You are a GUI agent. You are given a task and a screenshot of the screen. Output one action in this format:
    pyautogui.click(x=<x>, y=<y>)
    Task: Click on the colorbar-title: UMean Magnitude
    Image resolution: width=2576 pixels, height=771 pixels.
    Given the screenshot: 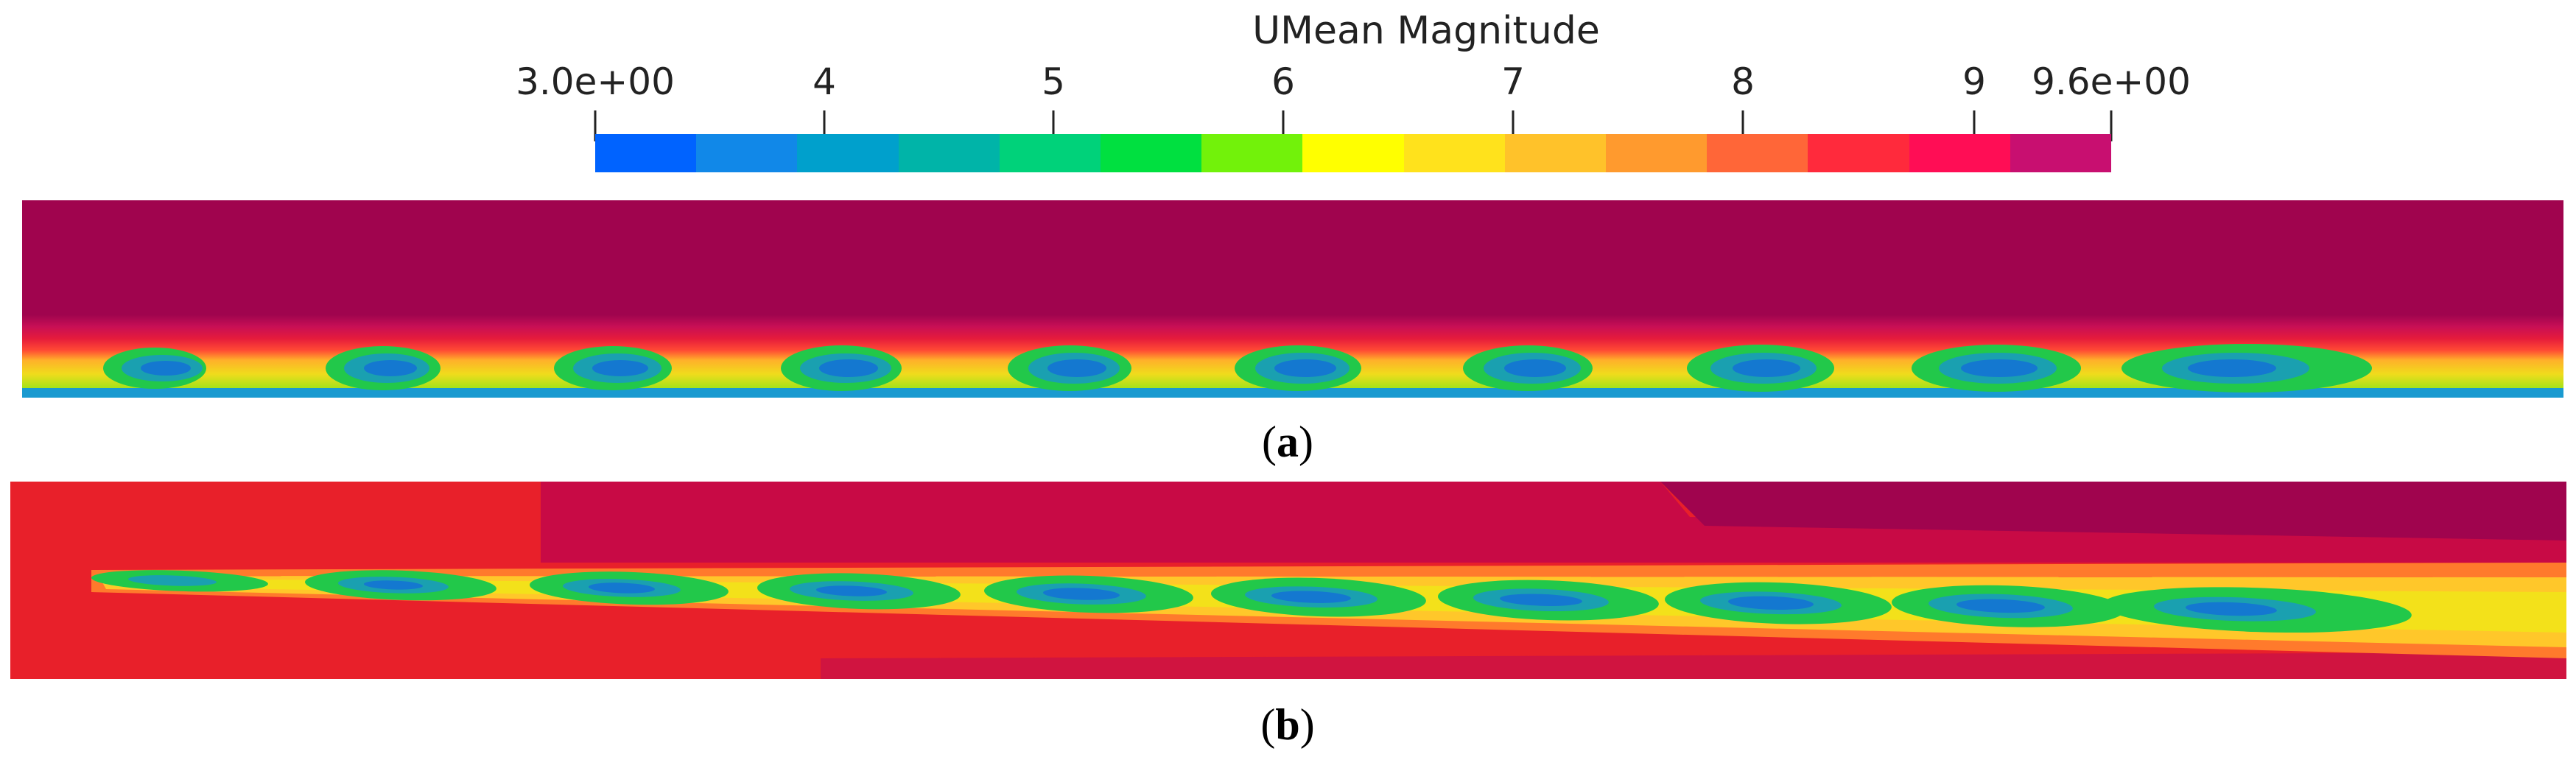 What is the action you would take?
    pyautogui.click(x=1426, y=31)
    